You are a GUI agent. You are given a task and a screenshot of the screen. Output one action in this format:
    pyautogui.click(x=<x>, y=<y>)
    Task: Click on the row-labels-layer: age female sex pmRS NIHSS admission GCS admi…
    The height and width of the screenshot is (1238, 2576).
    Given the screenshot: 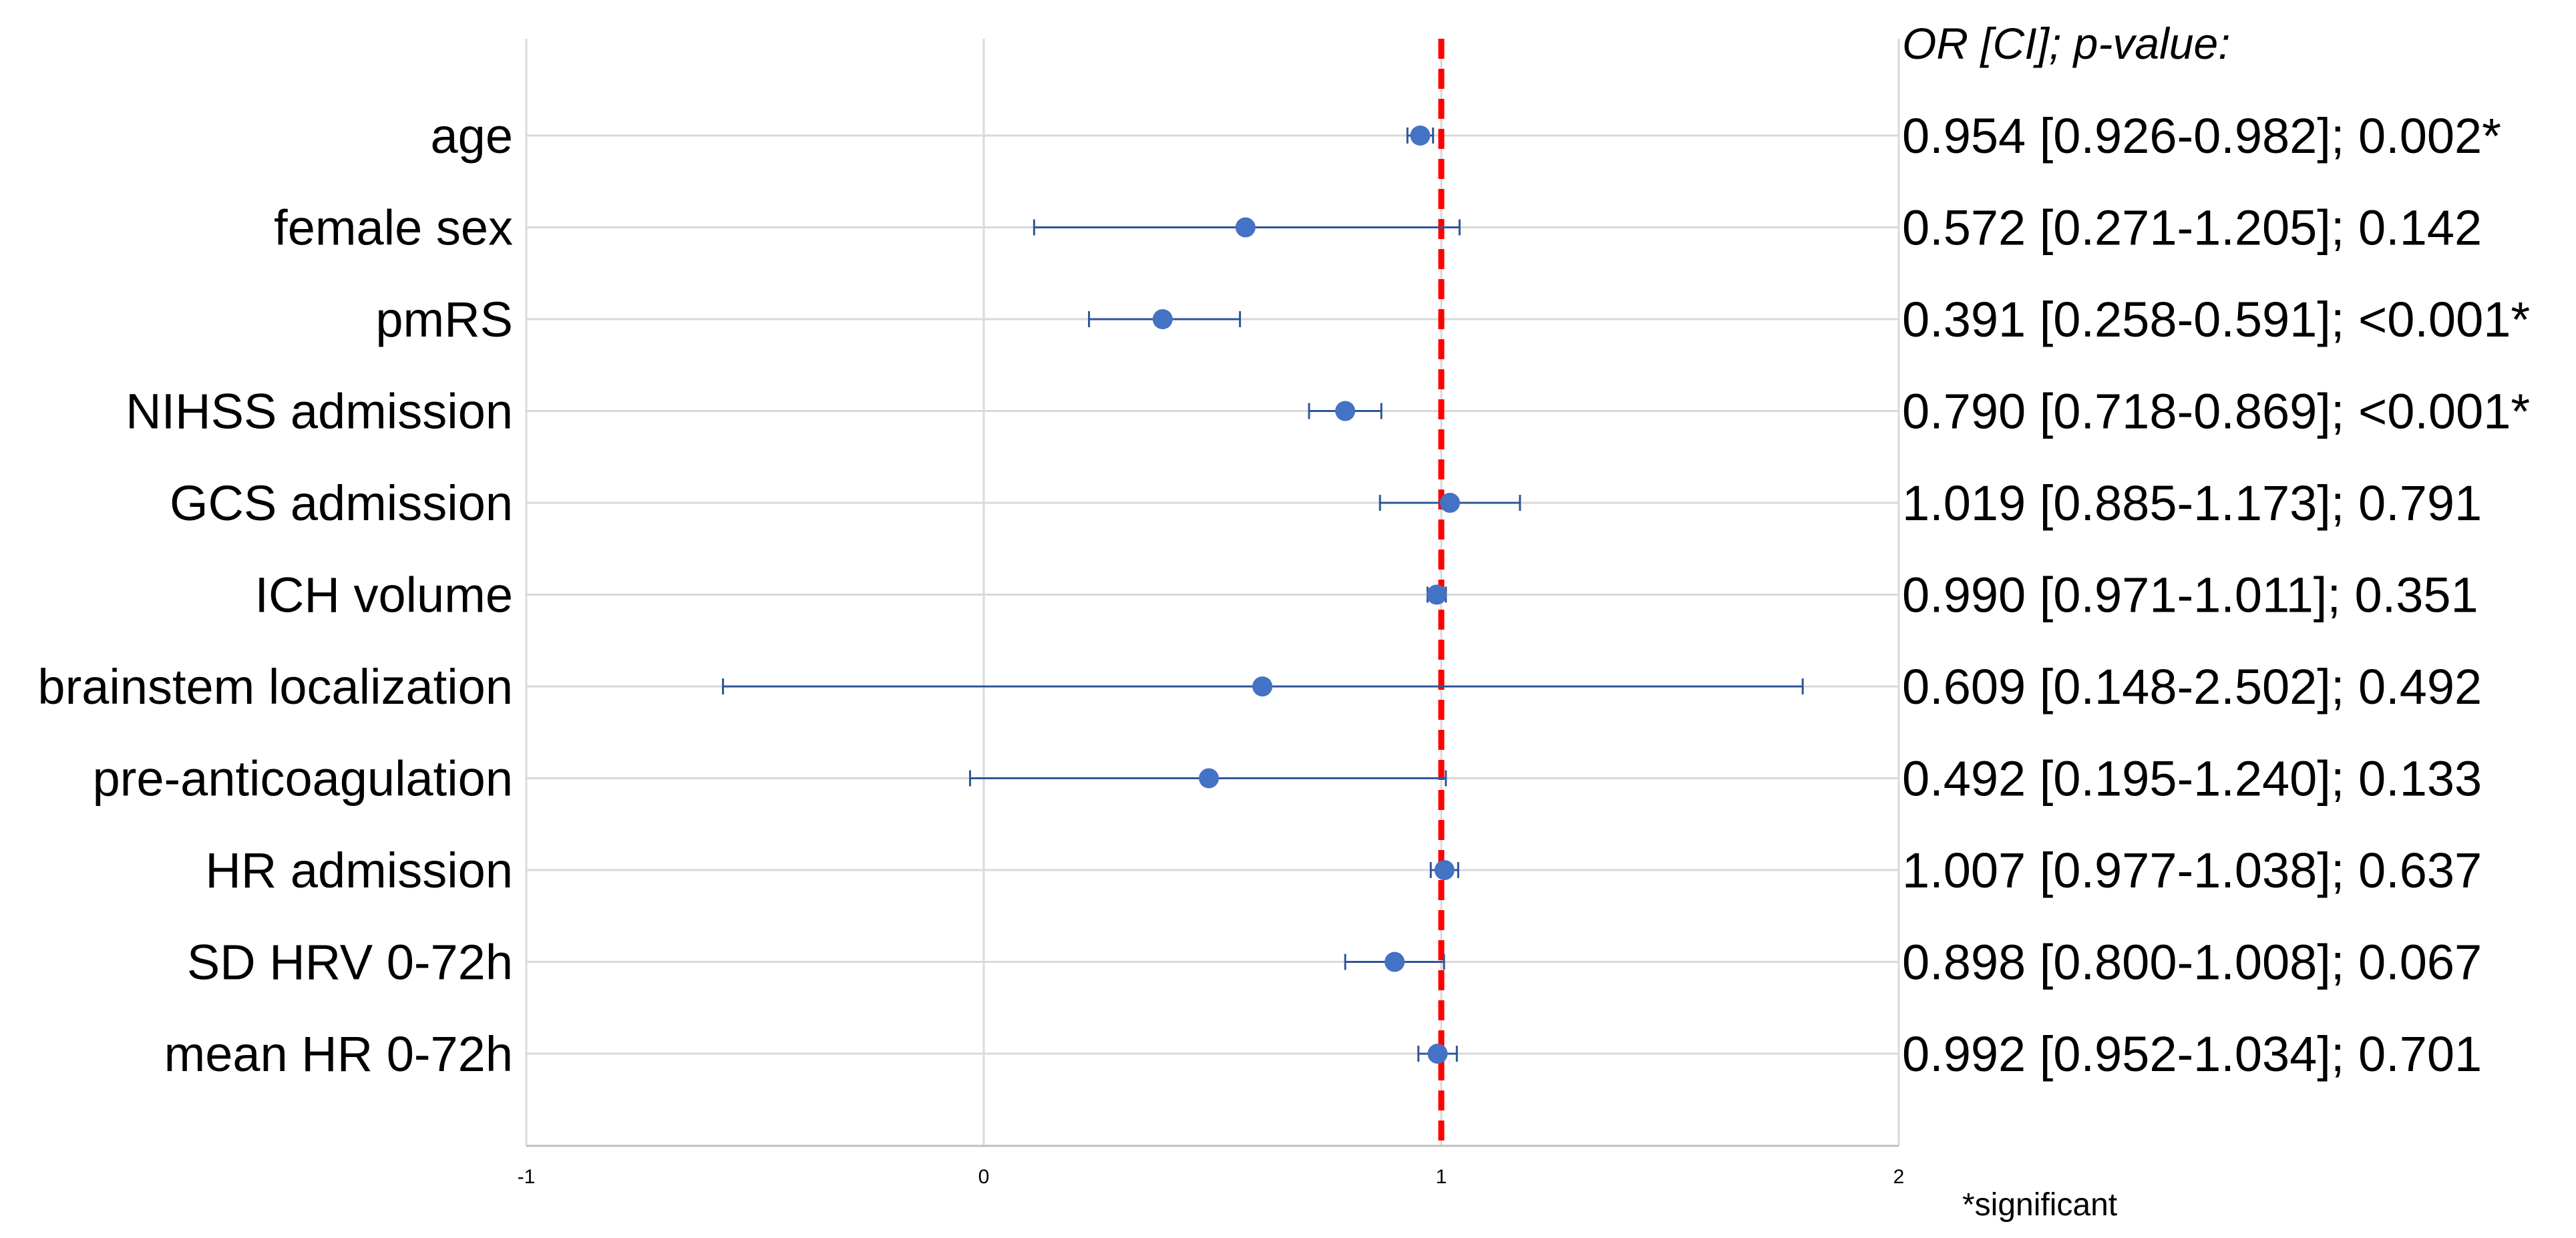 What is the action you would take?
    pyautogui.click(x=275, y=595)
    